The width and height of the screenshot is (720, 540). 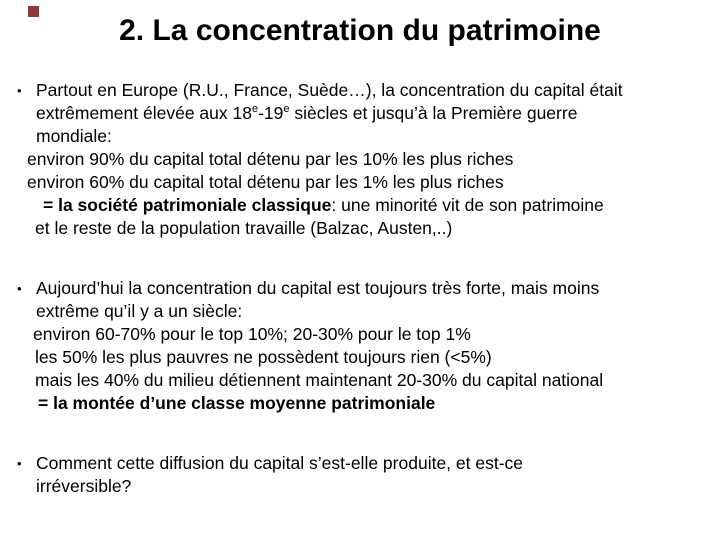 I want to click on bullet1-line2-text-c: siècles et jusqu’à la Première guerre, so click(x=433, y=113).